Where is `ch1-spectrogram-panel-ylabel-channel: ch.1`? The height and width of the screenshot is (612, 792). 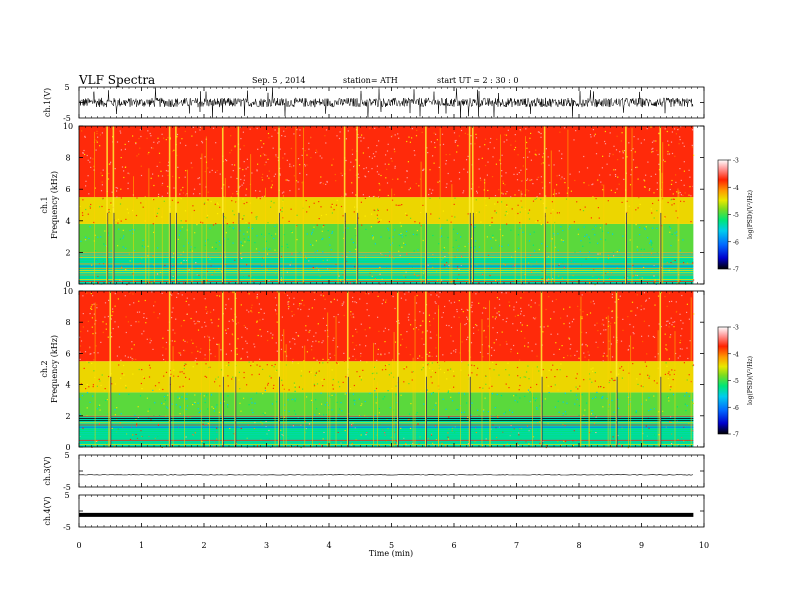
ch1-spectrogram-panel-ylabel-channel: ch.1 is located at coordinates (44, 204).